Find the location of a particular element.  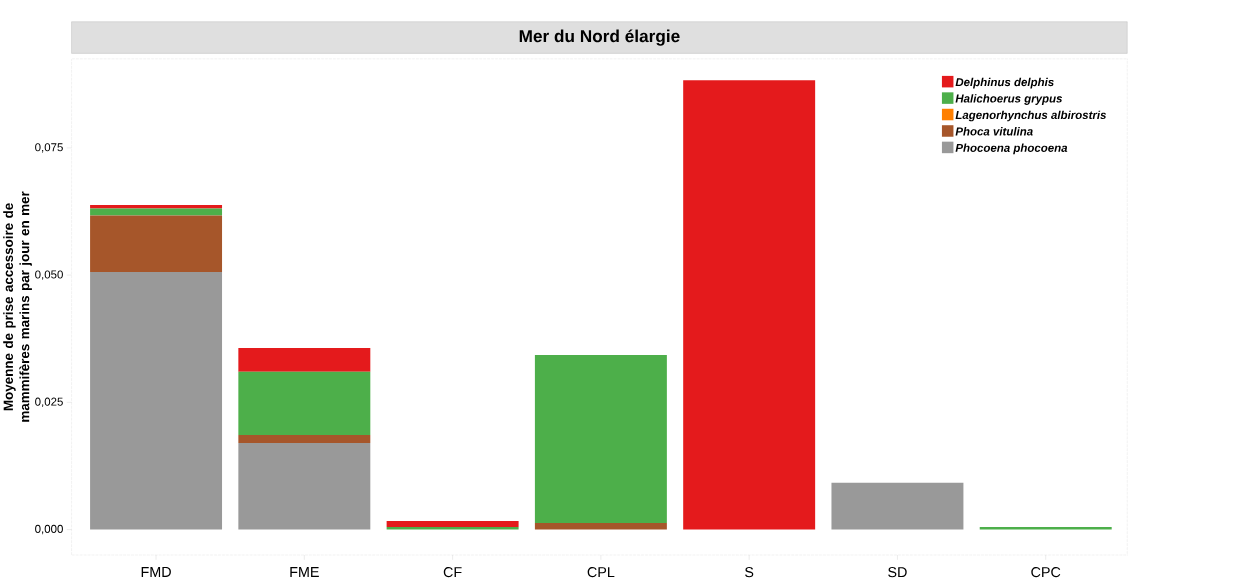

y-axis-title: Moyenne de prise accessoire de mammifères marins par jour en mer is located at coordinates (17, 306).